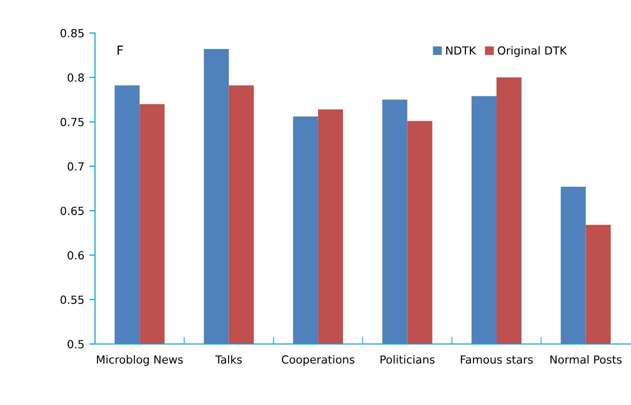 Image resolution: width=631 pixels, height=405 pixels. What do you see at coordinates (533, 51) in the screenshot?
I see `legend-label: Original DTK` at bounding box center [533, 51].